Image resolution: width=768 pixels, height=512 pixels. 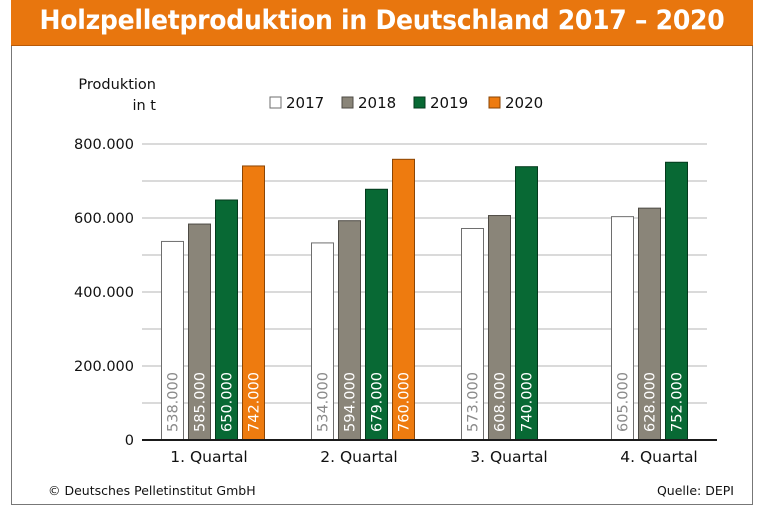 I want to click on data-label: 594.000, so click(x=351, y=402).